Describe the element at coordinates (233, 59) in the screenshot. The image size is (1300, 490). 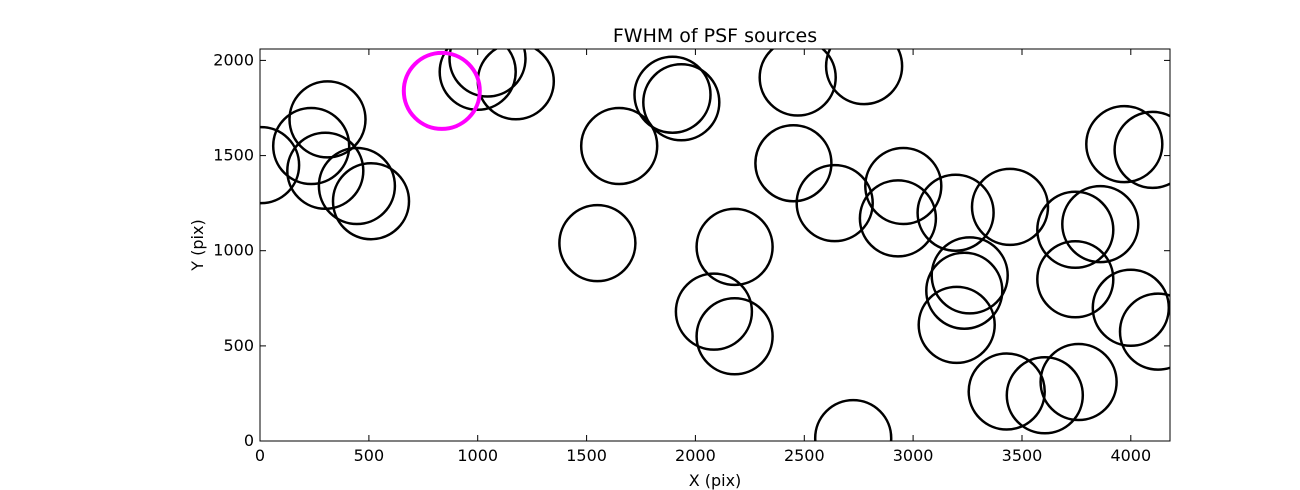
I see `y-tick-label: 2000` at that location.